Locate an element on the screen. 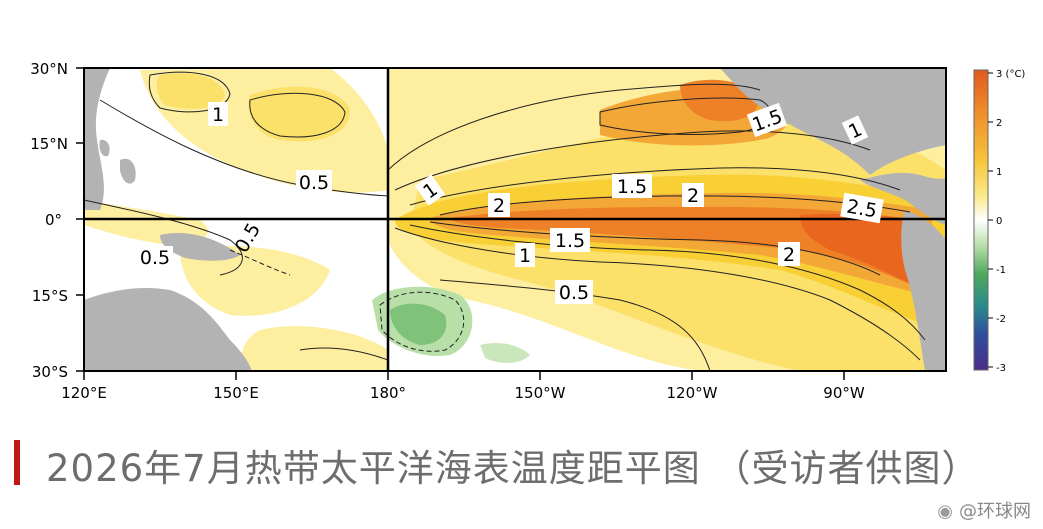  colorbar-tick: -2 is located at coordinates (1001, 319).